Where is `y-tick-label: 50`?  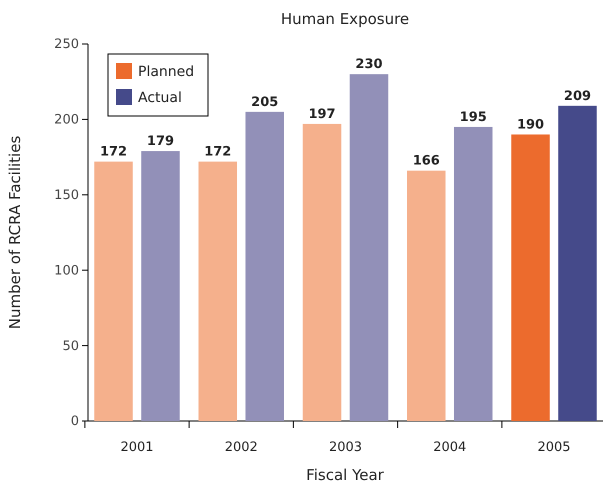
y-tick-label: 50 is located at coordinates (70, 346).